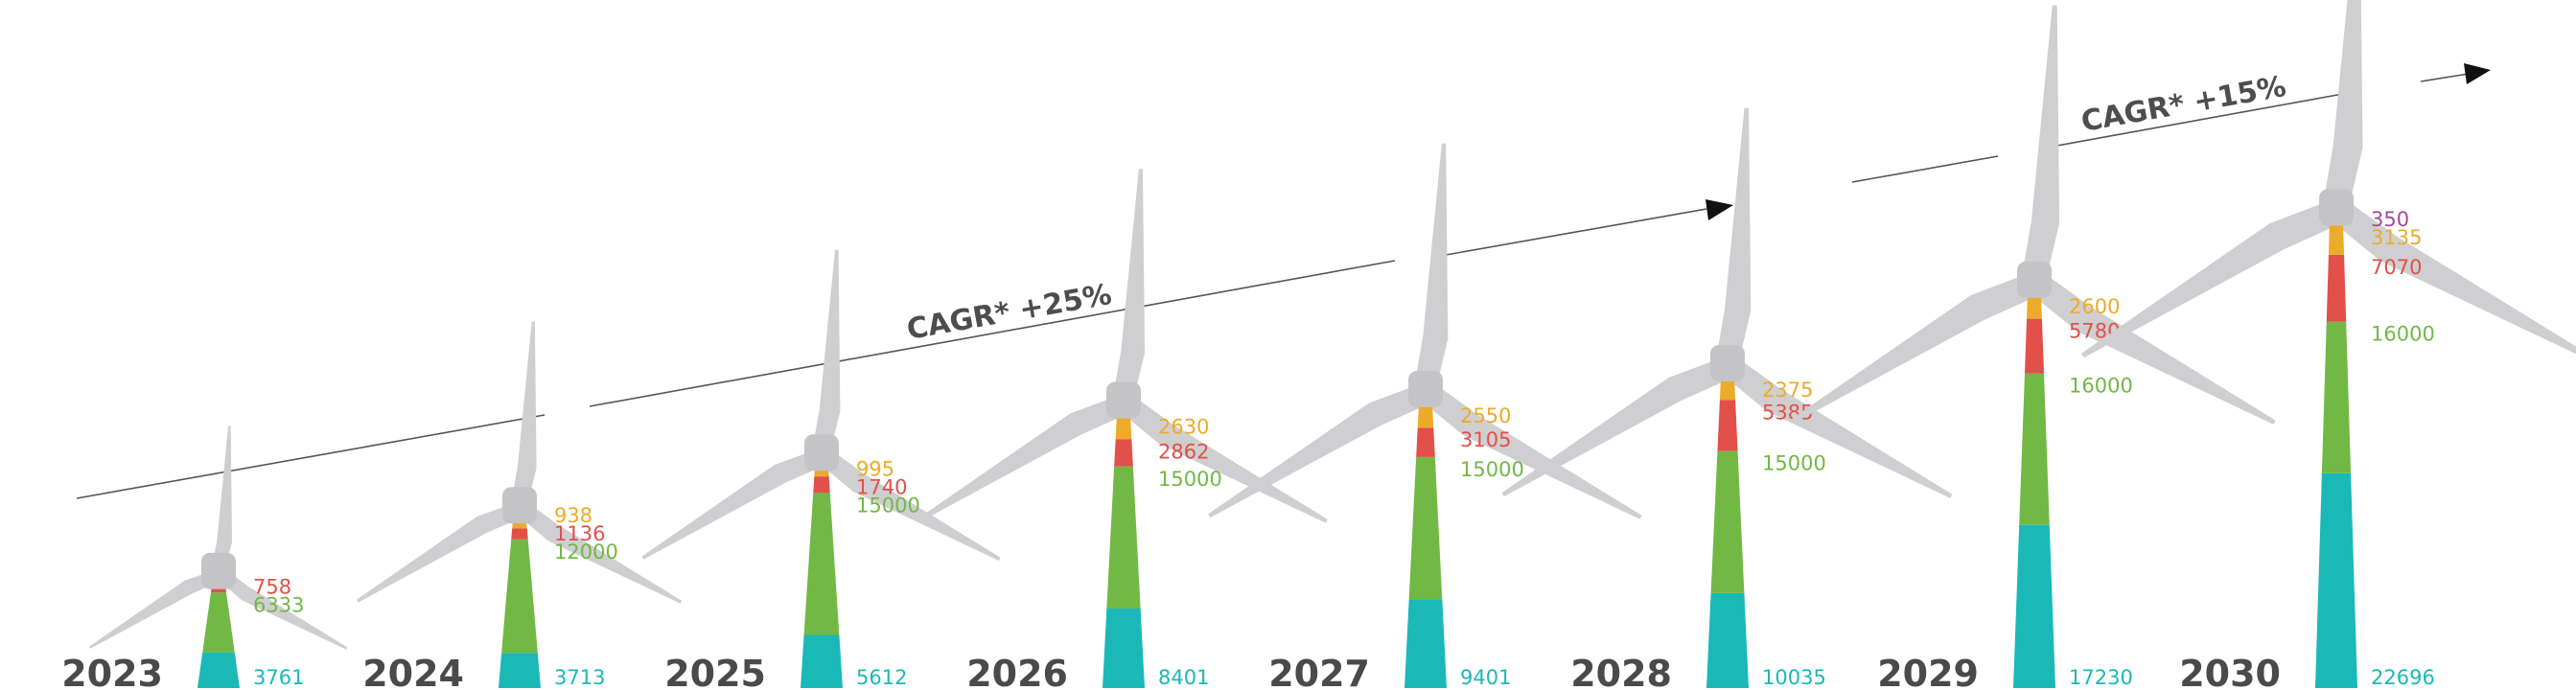 This screenshot has height=690, width=2576. I want to click on segment-1-bar-2028, so click(1728, 640).